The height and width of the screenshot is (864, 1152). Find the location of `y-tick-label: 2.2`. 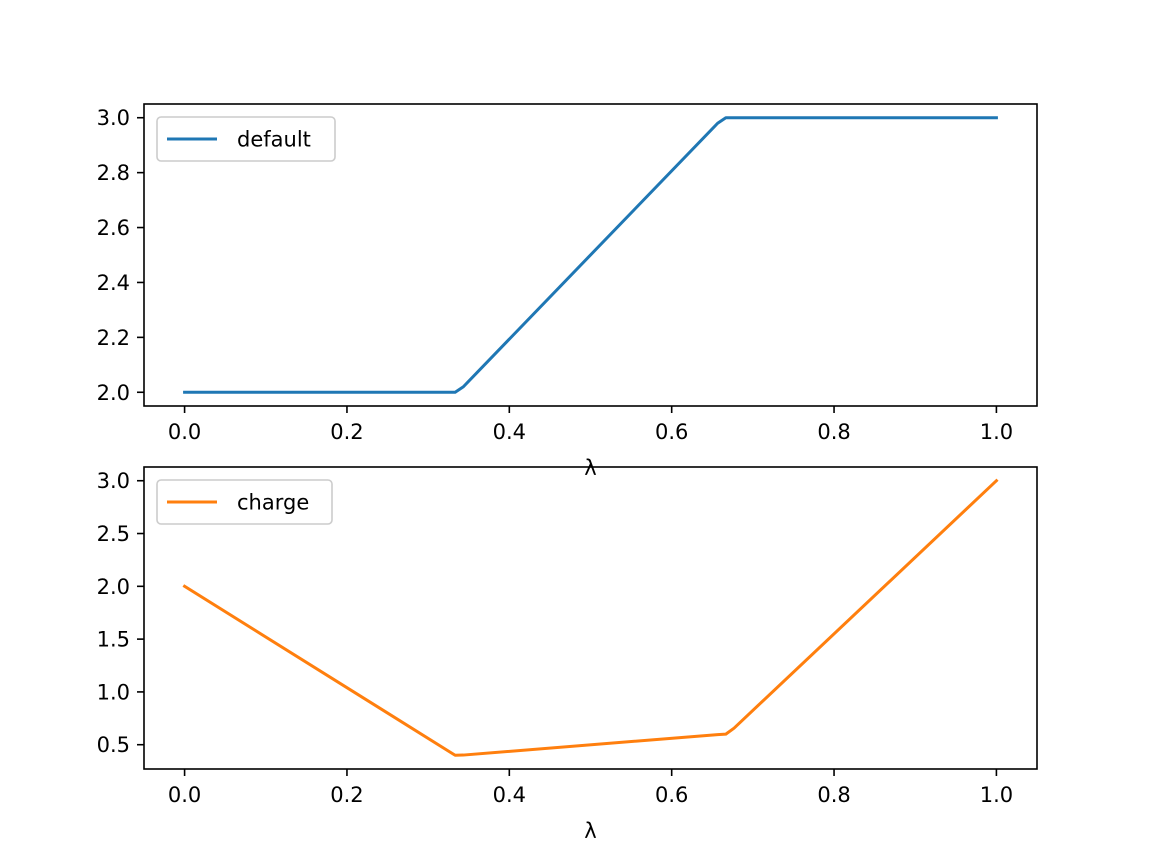

y-tick-label: 2.2 is located at coordinates (113, 338).